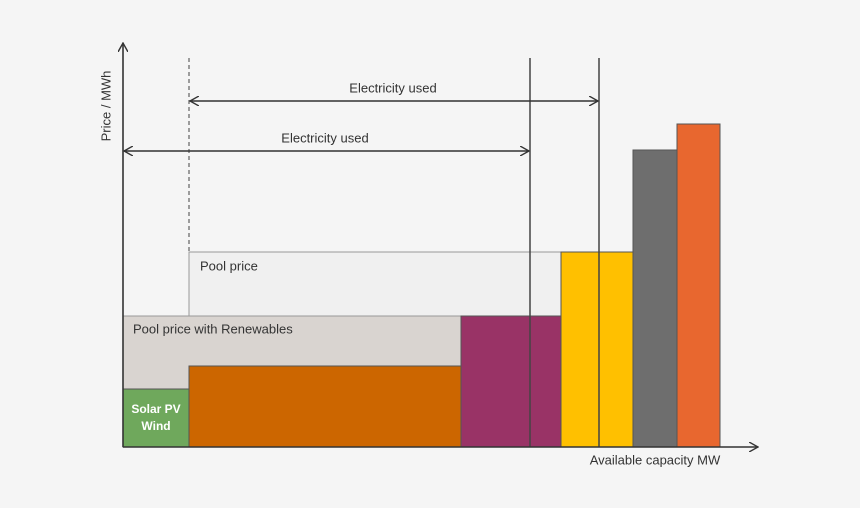 The height and width of the screenshot is (508, 860). I want to click on block-label: Wind, so click(155, 426).